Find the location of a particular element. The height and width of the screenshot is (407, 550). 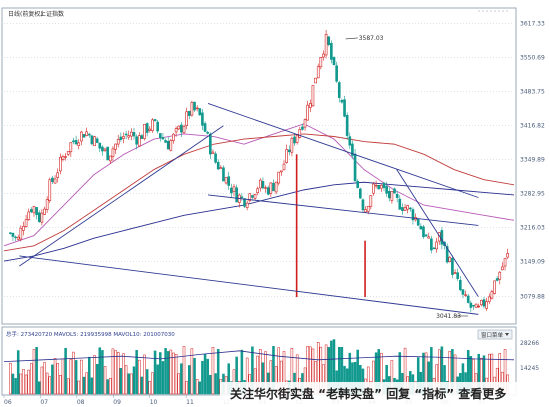

window-menu-button-label: 窗口菜单 is located at coordinates (492, 335).